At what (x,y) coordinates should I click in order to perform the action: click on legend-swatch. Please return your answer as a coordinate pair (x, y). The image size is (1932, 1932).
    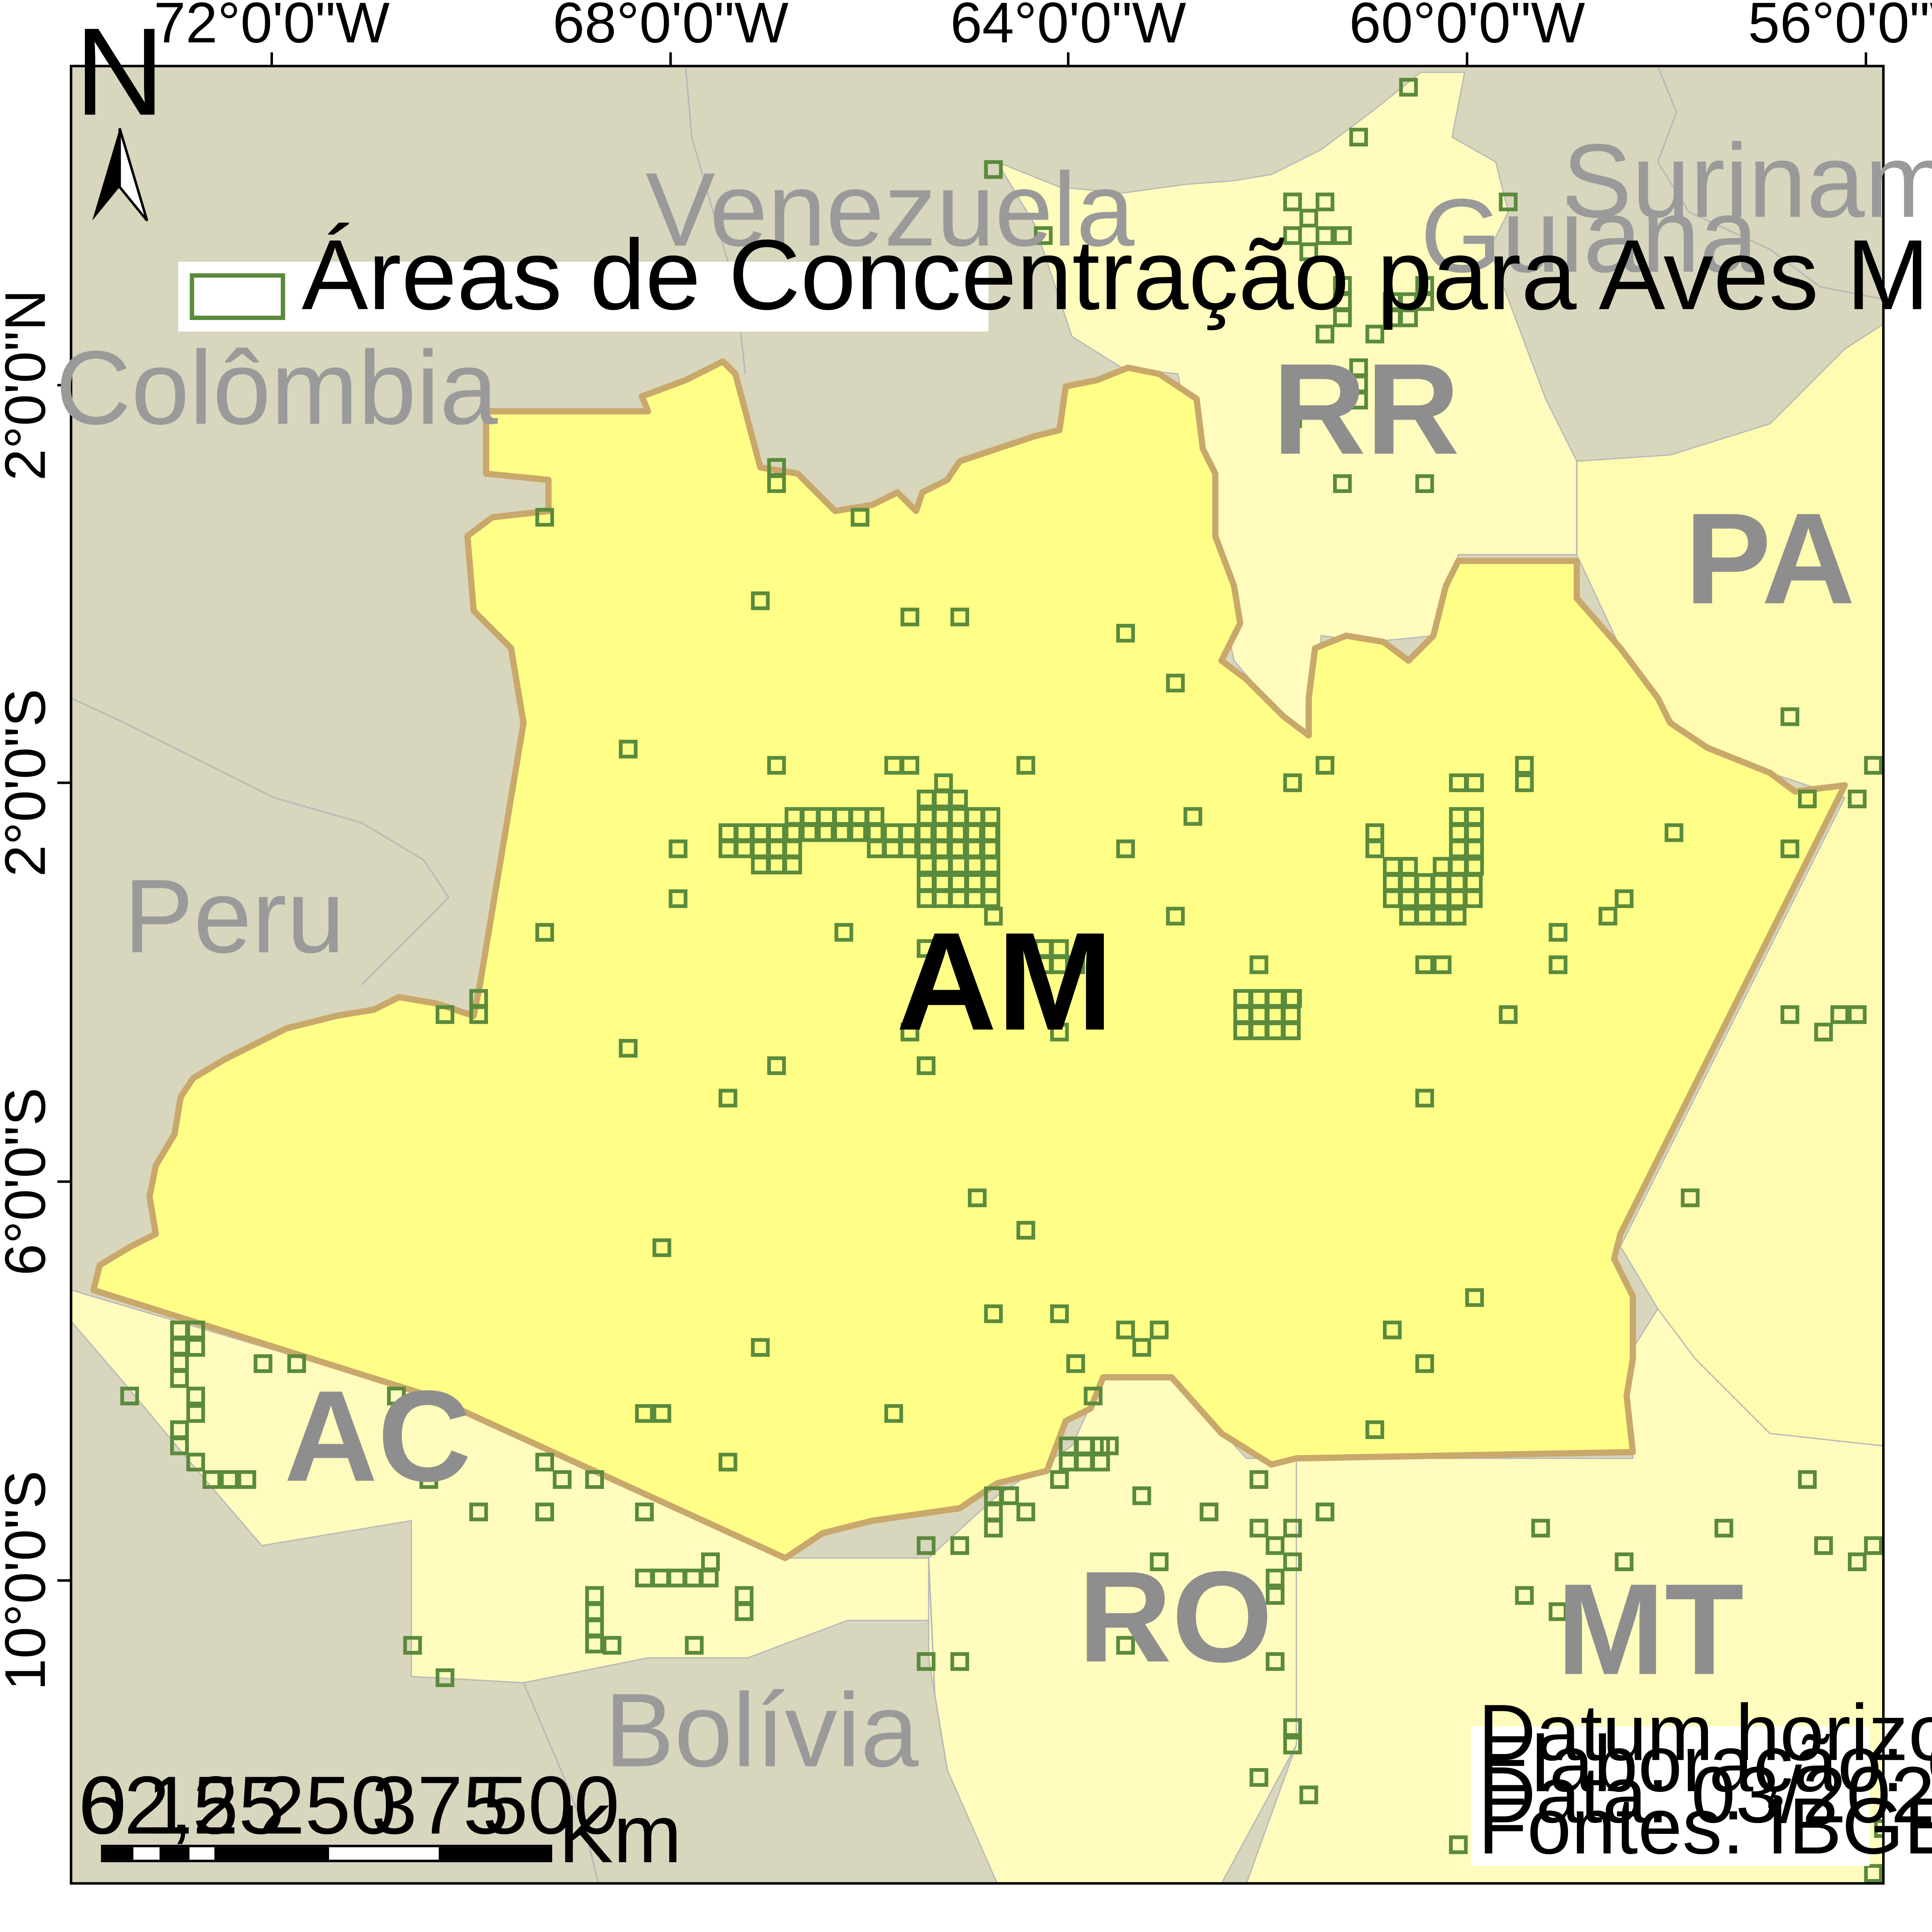
    Looking at the image, I should click on (237, 296).